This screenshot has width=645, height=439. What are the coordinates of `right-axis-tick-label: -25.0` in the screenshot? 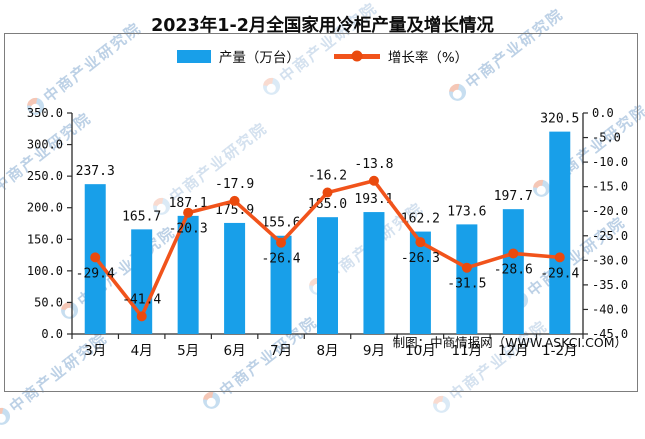 It's located at (610, 236).